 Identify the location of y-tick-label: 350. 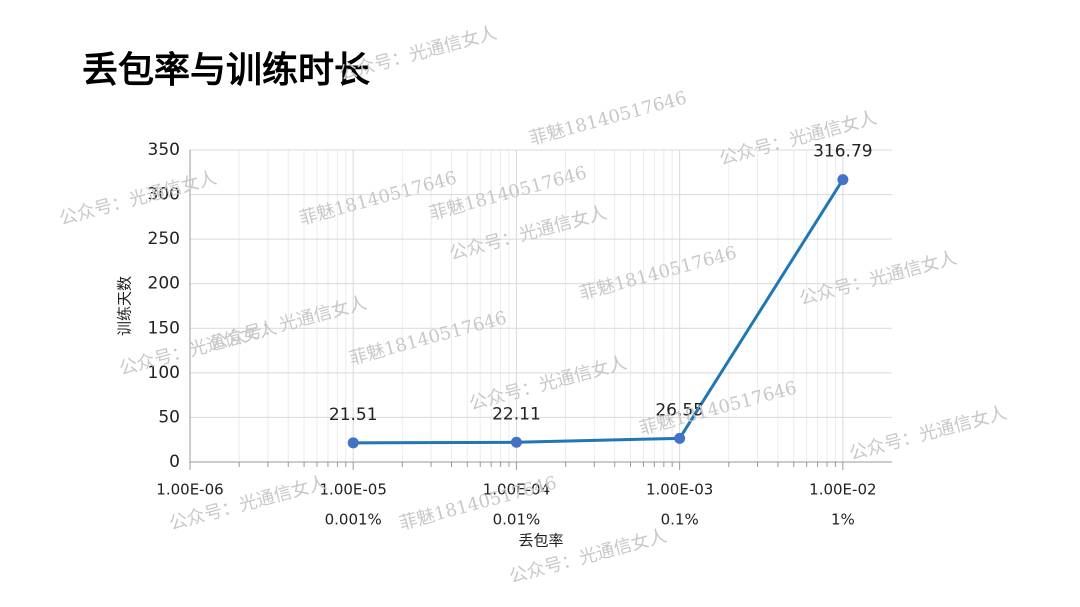
(164, 150).